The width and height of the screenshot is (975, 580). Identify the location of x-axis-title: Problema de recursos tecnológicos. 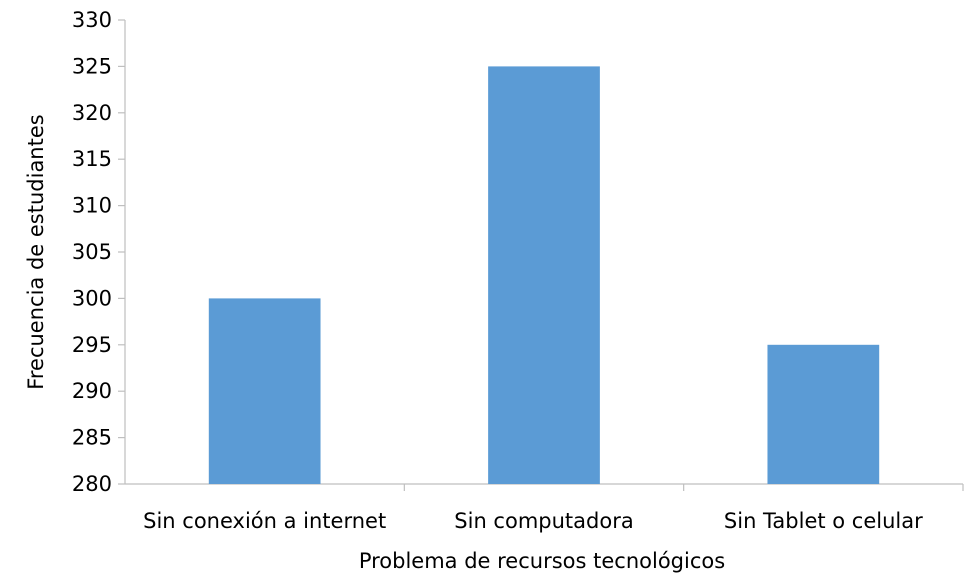
(542, 561).